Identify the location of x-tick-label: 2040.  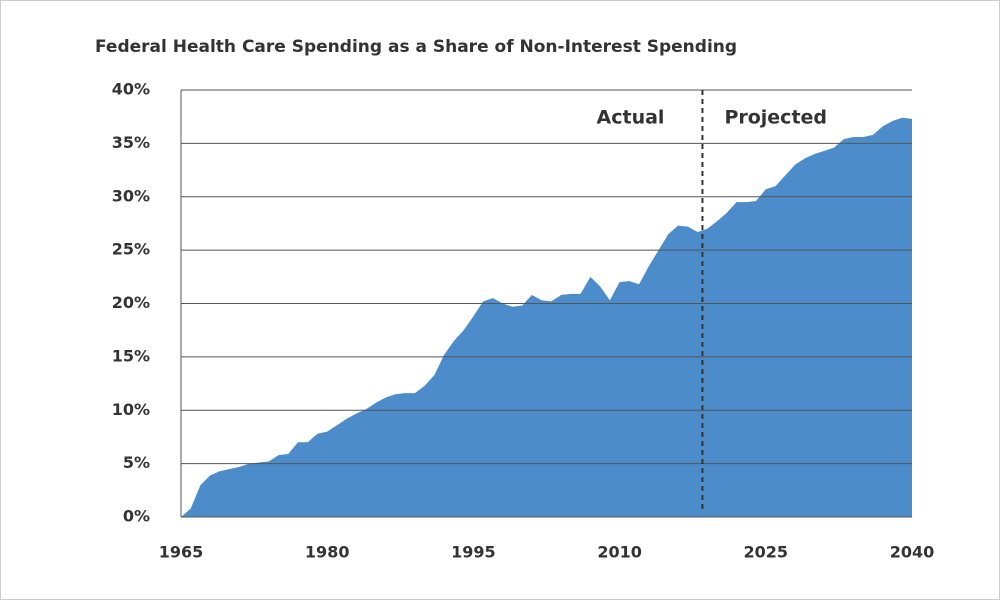
(912, 552).